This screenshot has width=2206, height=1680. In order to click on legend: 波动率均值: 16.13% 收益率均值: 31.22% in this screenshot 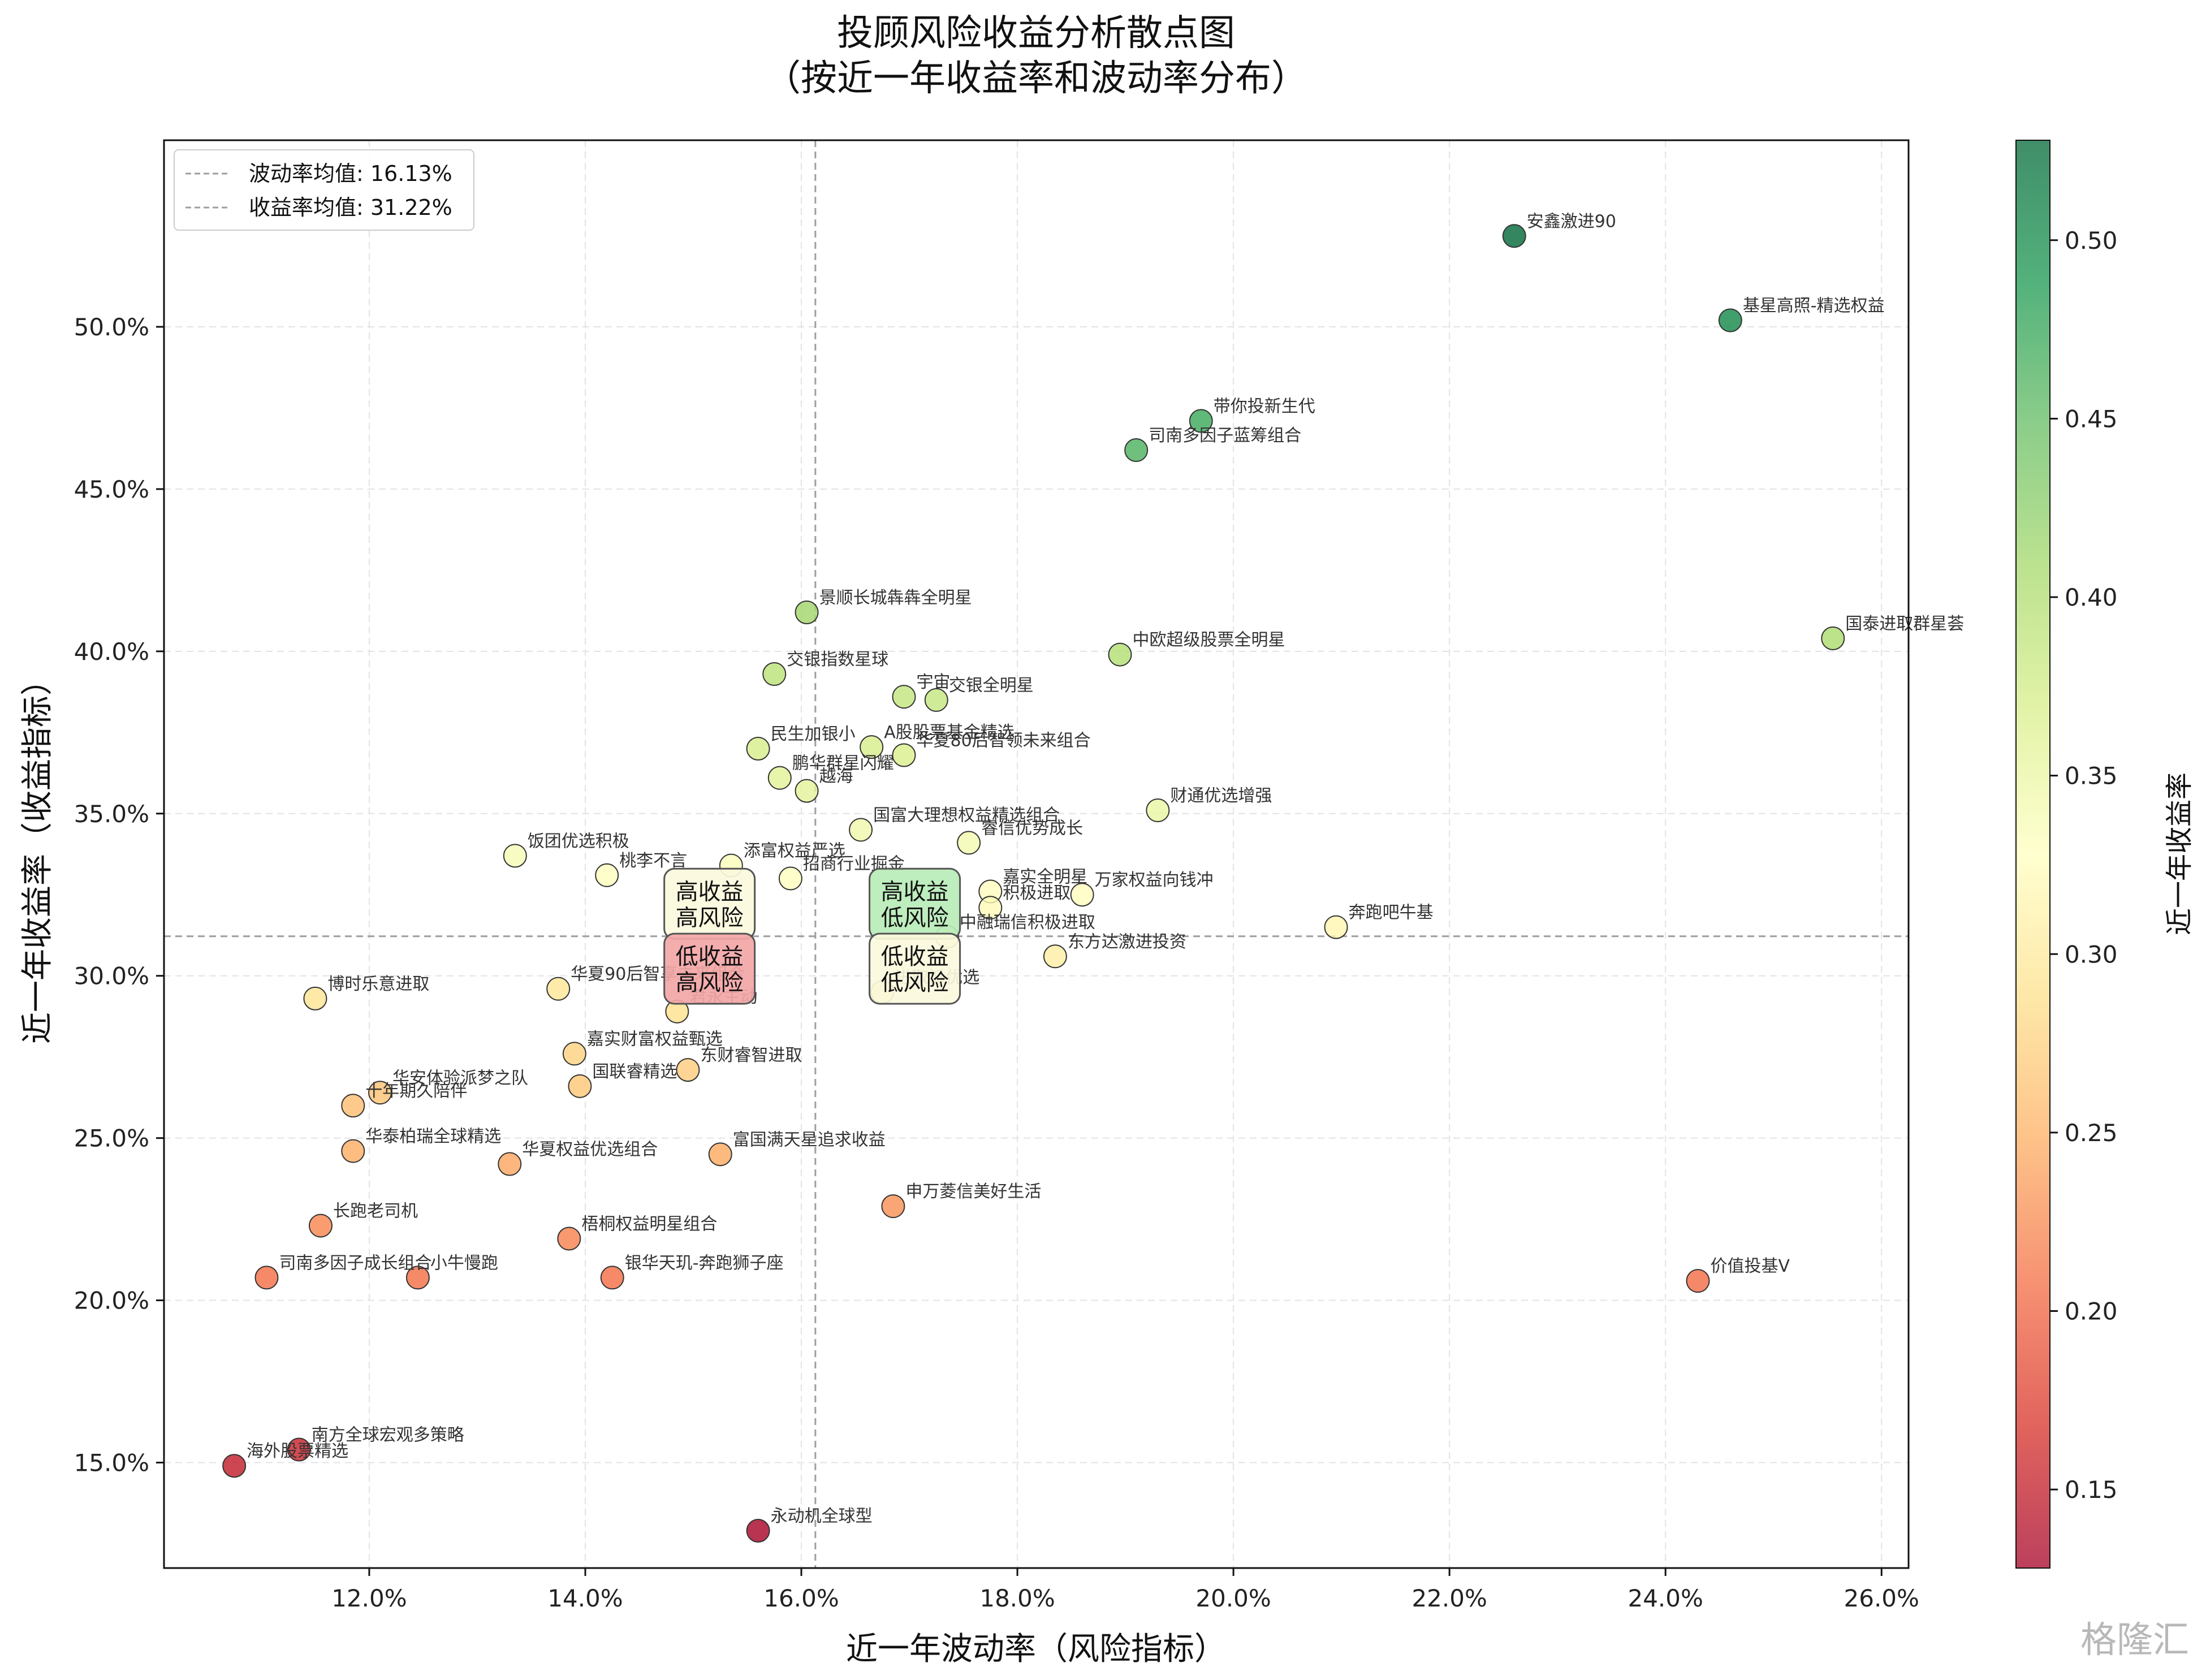, I will do `click(324, 190)`.